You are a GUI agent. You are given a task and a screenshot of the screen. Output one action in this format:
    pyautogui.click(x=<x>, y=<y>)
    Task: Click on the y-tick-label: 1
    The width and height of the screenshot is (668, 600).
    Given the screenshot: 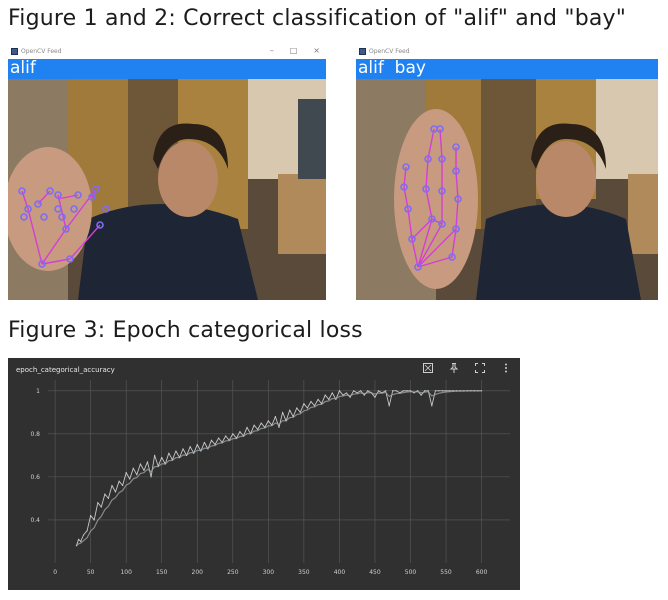 What is the action you would take?
    pyautogui.click(x=38, y=391)
    